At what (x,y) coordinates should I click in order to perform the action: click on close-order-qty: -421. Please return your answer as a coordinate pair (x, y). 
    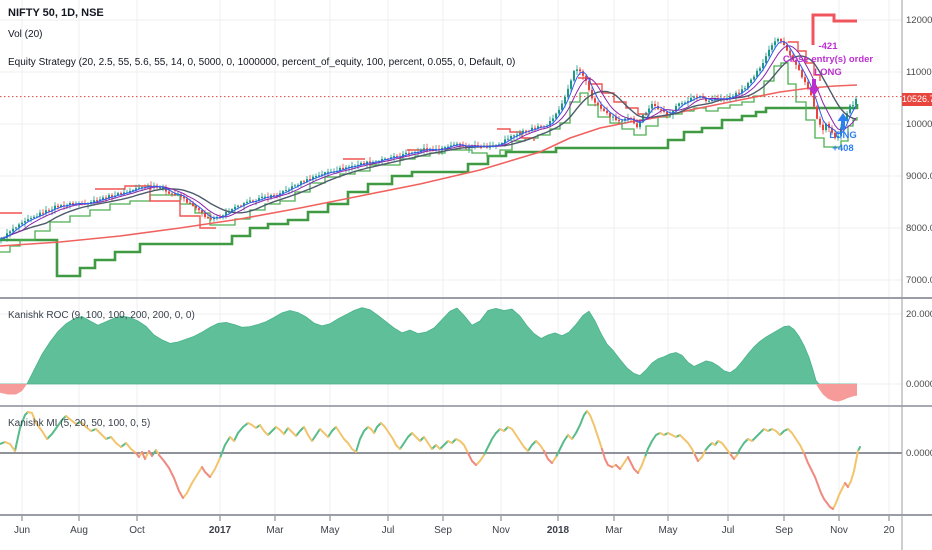
    Looking at the image, I should click on (828, 46).